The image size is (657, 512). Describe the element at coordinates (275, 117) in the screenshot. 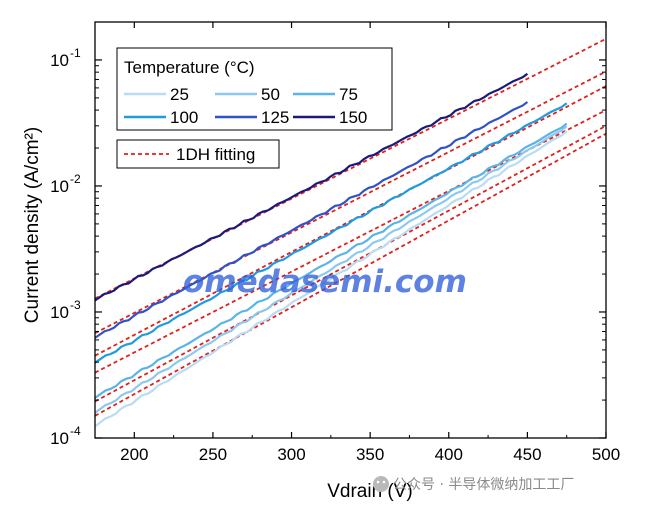

I see `legend-label-125: 125` at that location.